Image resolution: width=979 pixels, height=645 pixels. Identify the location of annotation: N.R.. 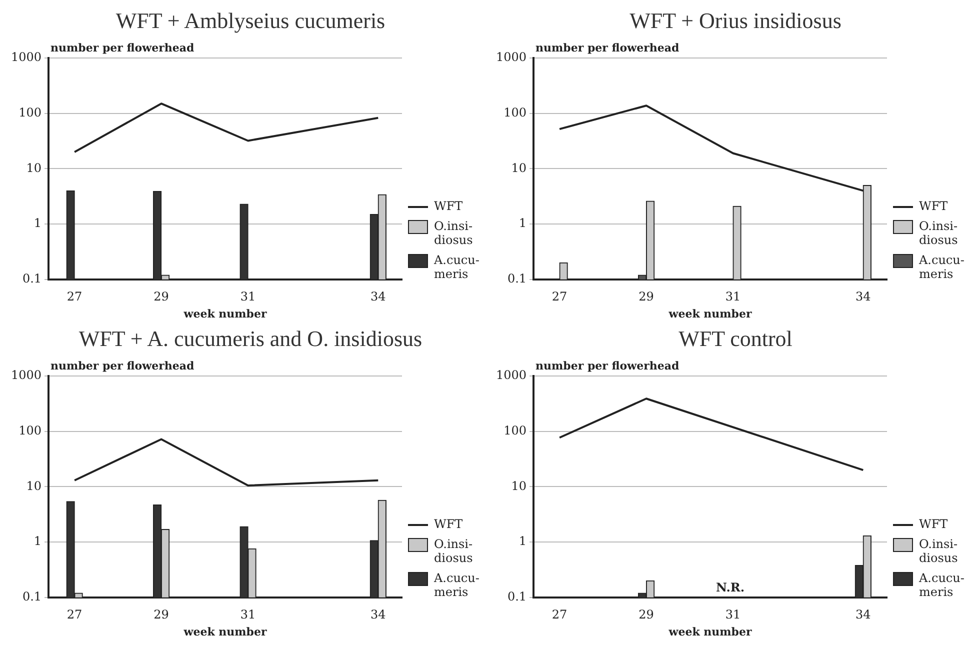
(730, 587).